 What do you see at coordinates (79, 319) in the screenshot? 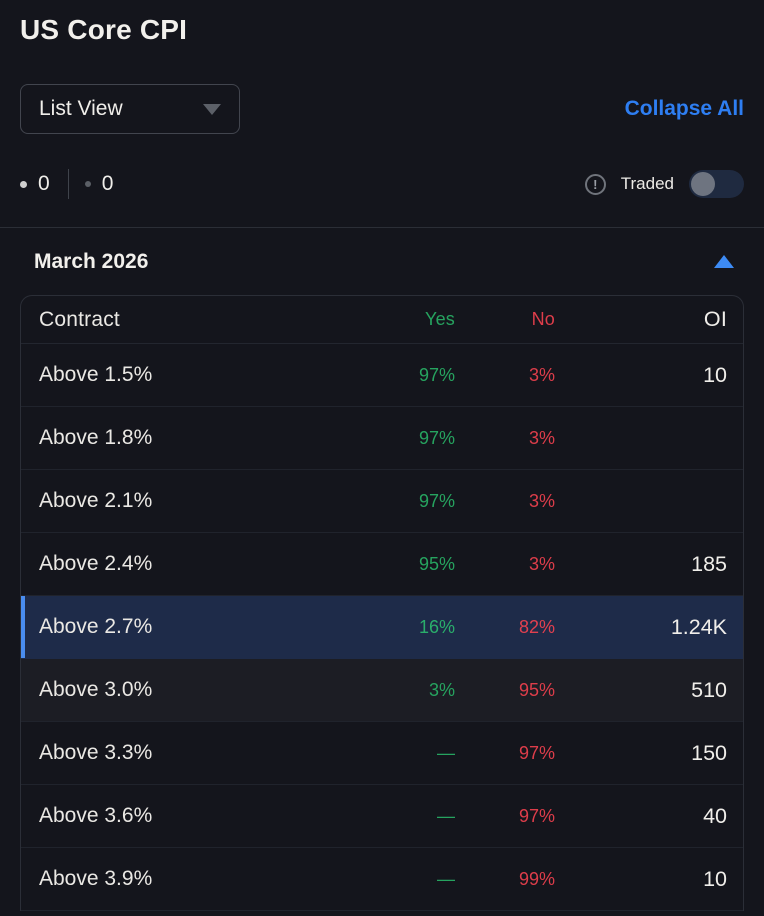
I see `column-header-contract: Contract` at bounding box center [79, 319].